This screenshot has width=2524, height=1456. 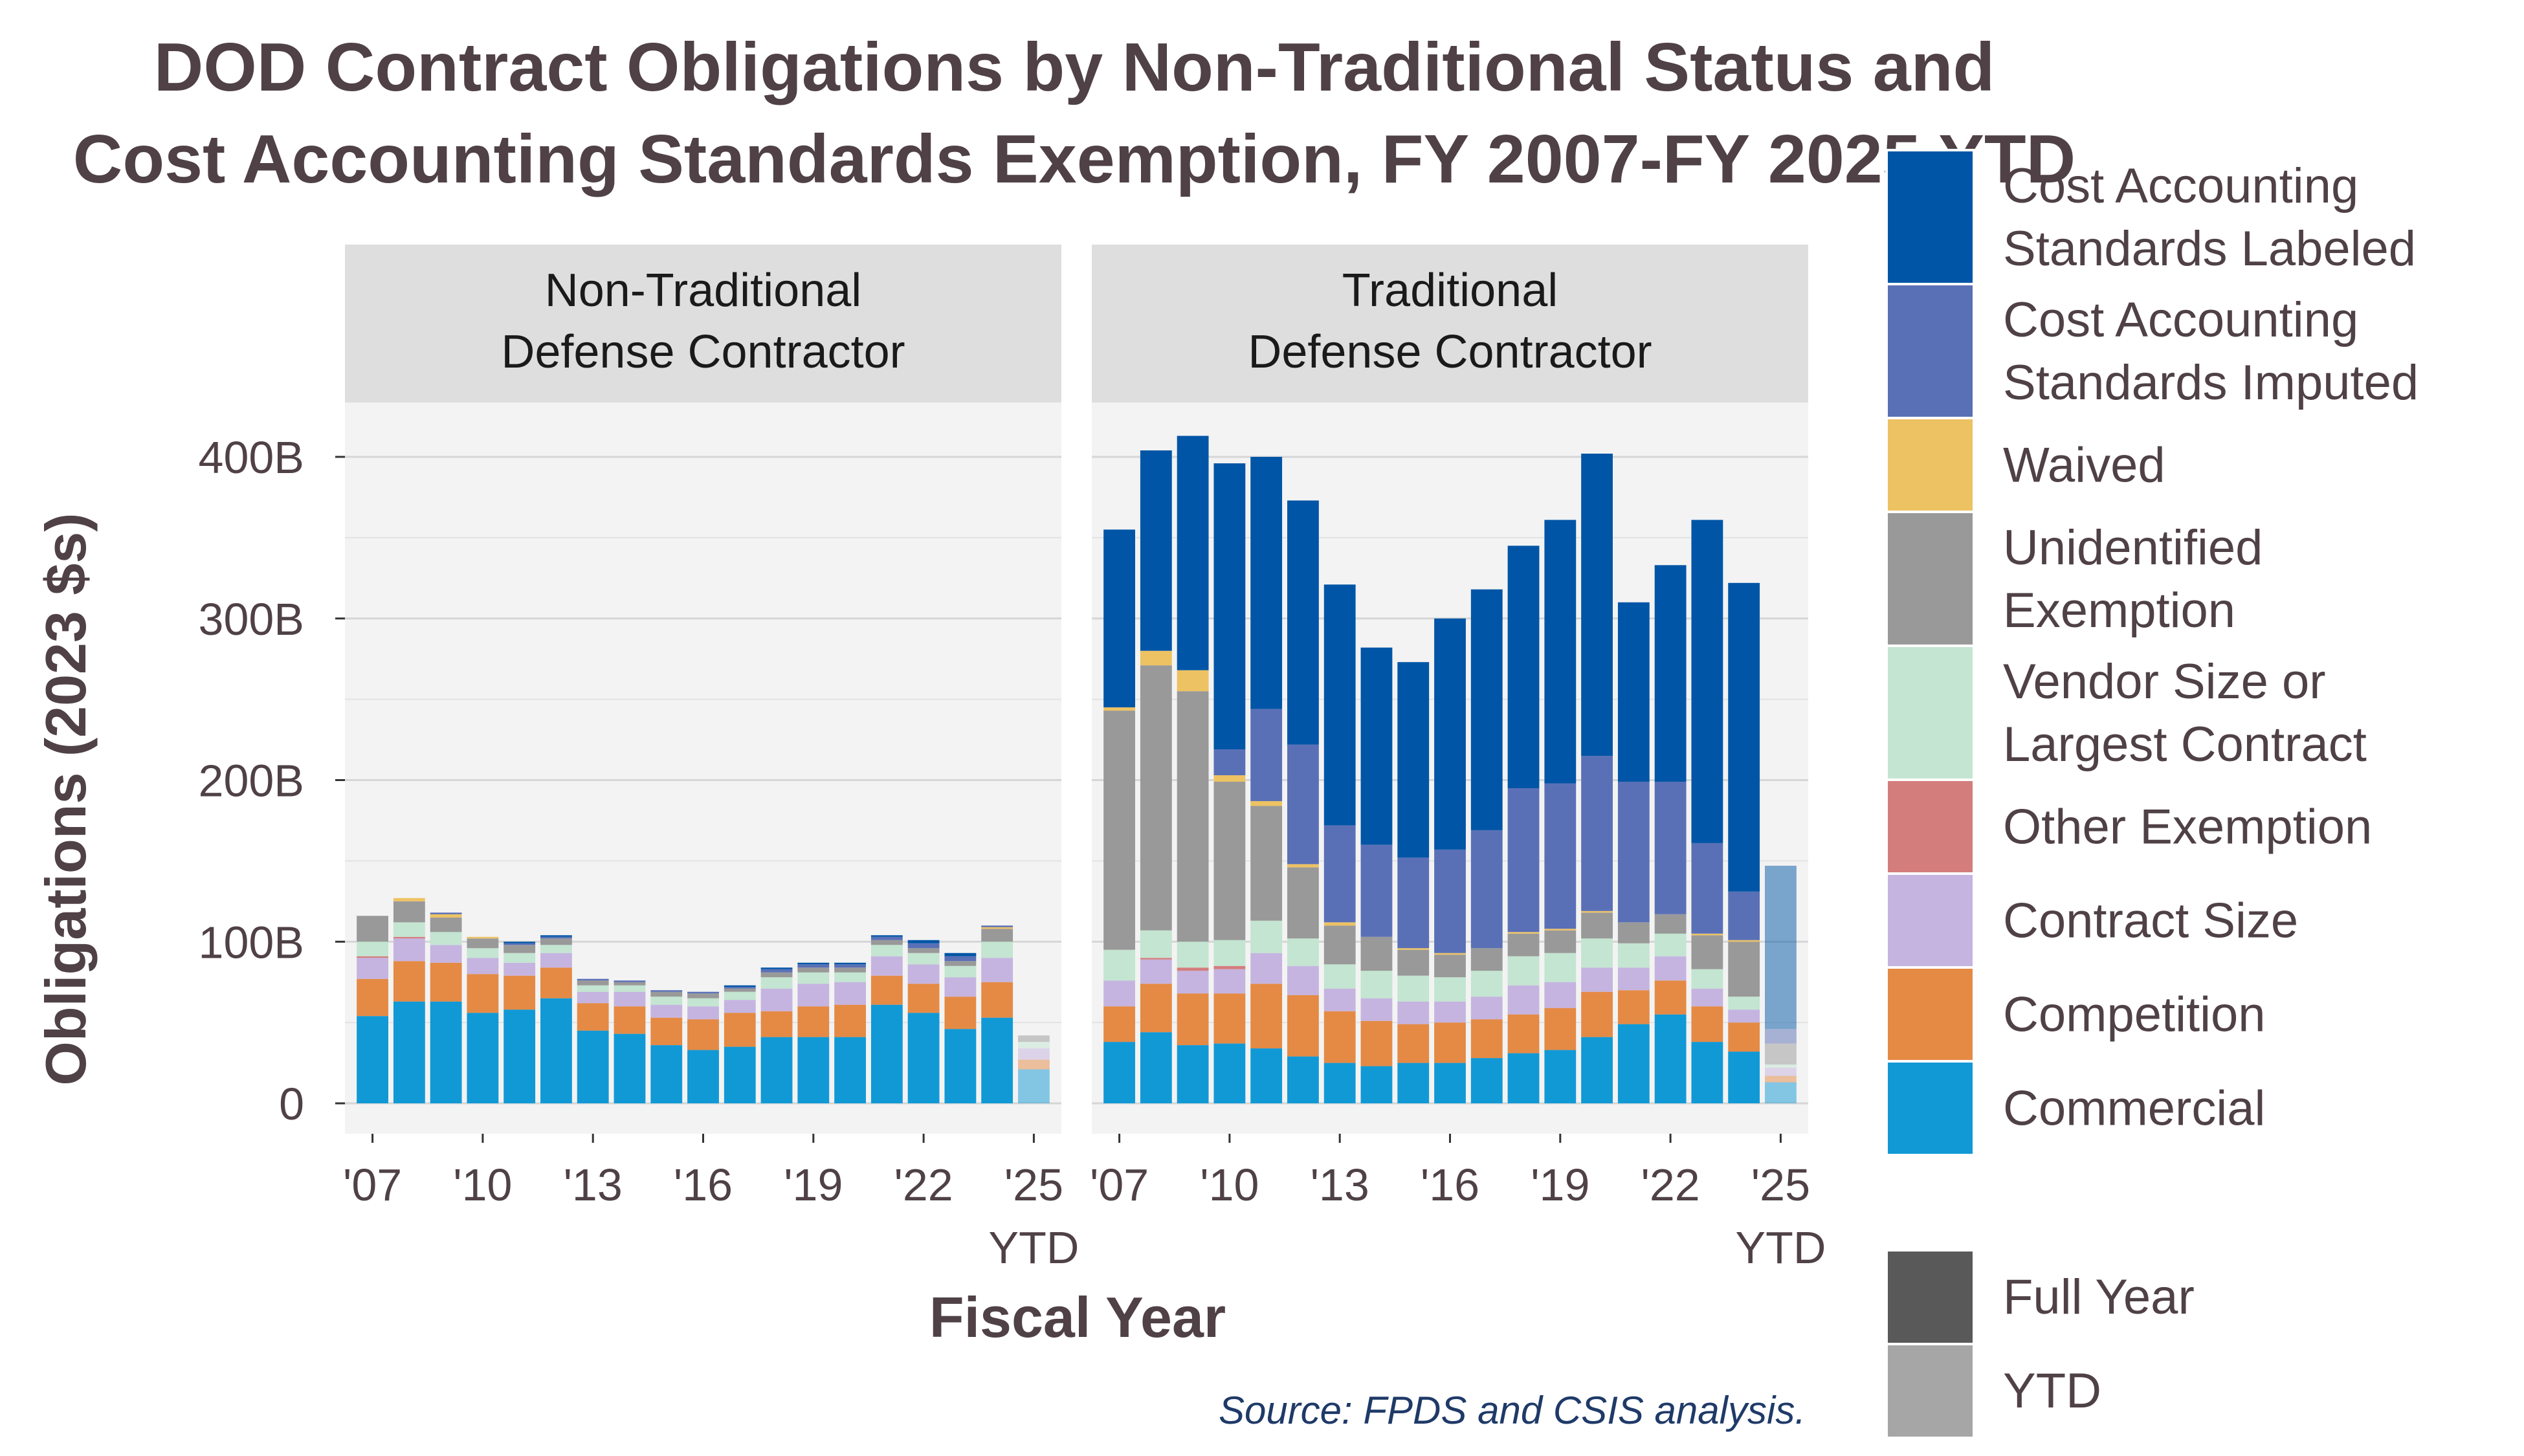 I want to click on bar-segment-competition-2023, so click(x=1707, y=1024).